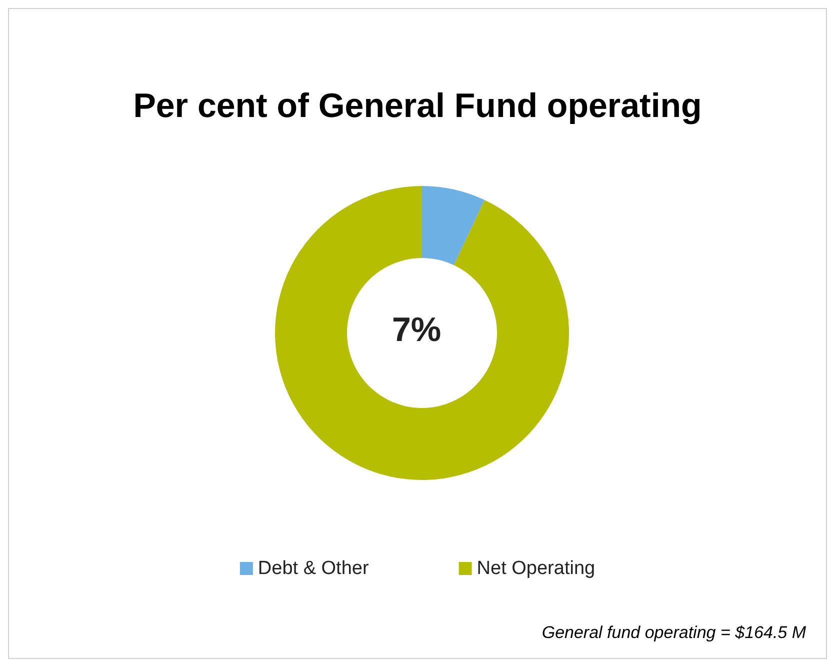 The width and height of the screenshot is (835, 667). Describe the element at coordinates (417, 330) in the screenshot. I see `text: 7%` at that location.